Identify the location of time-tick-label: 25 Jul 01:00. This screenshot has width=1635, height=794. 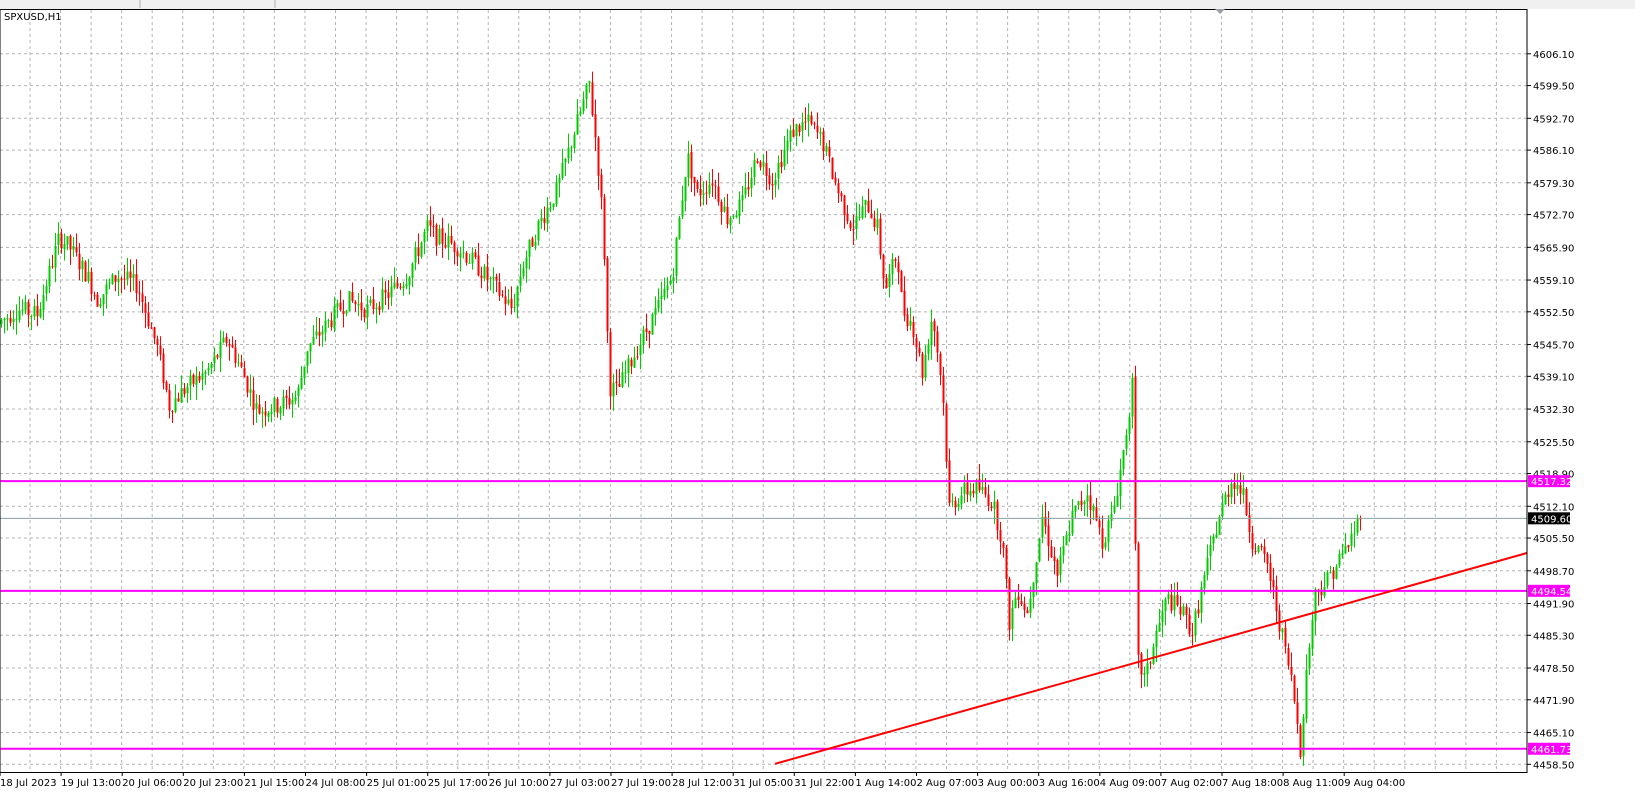
(397, 783).